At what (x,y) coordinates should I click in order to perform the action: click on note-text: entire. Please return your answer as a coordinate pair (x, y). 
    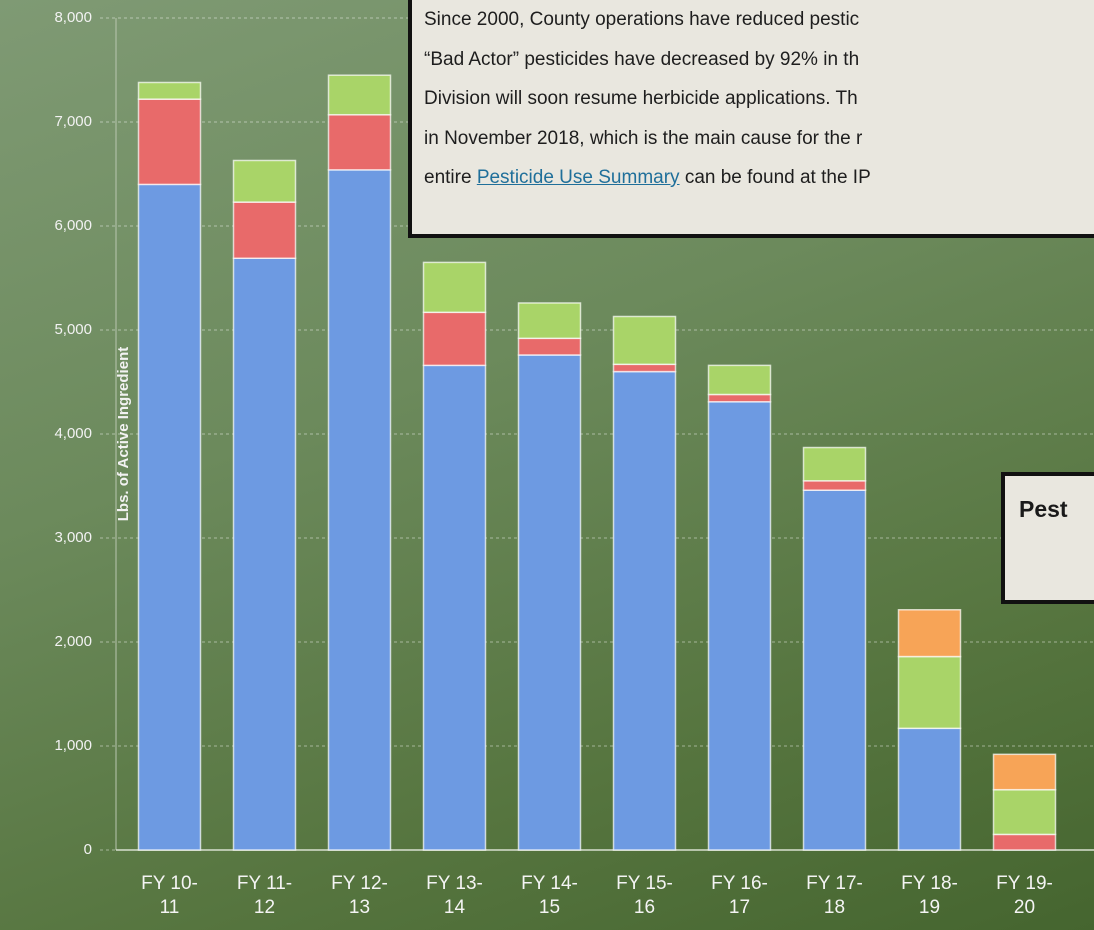
    Looking at the image, I should click on (448, 177).